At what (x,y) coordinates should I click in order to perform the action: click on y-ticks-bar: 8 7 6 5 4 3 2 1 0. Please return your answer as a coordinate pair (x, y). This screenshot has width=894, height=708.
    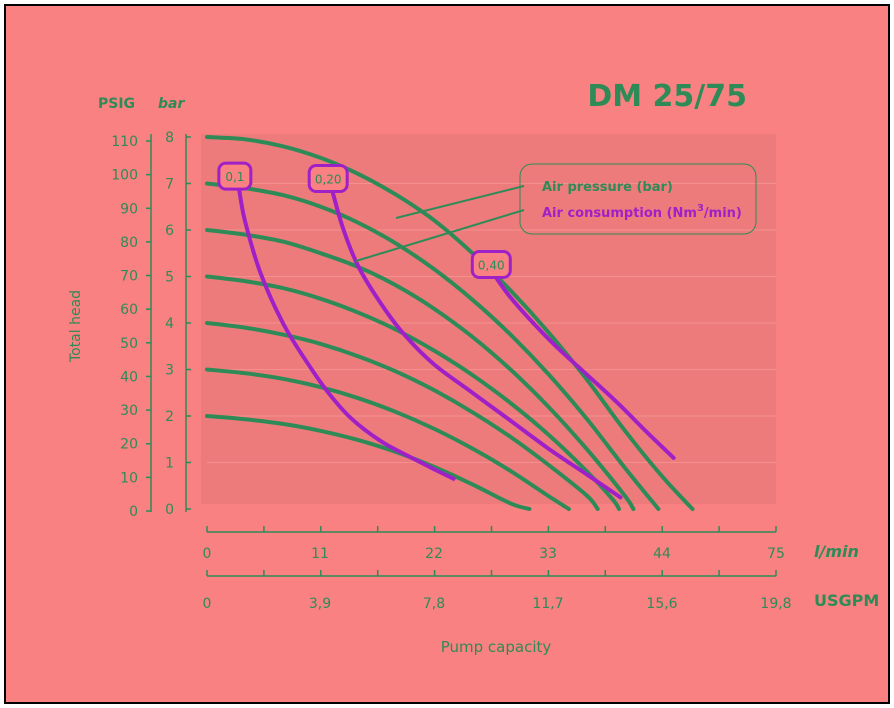
    Looking at the image, I should click on (178, 324).